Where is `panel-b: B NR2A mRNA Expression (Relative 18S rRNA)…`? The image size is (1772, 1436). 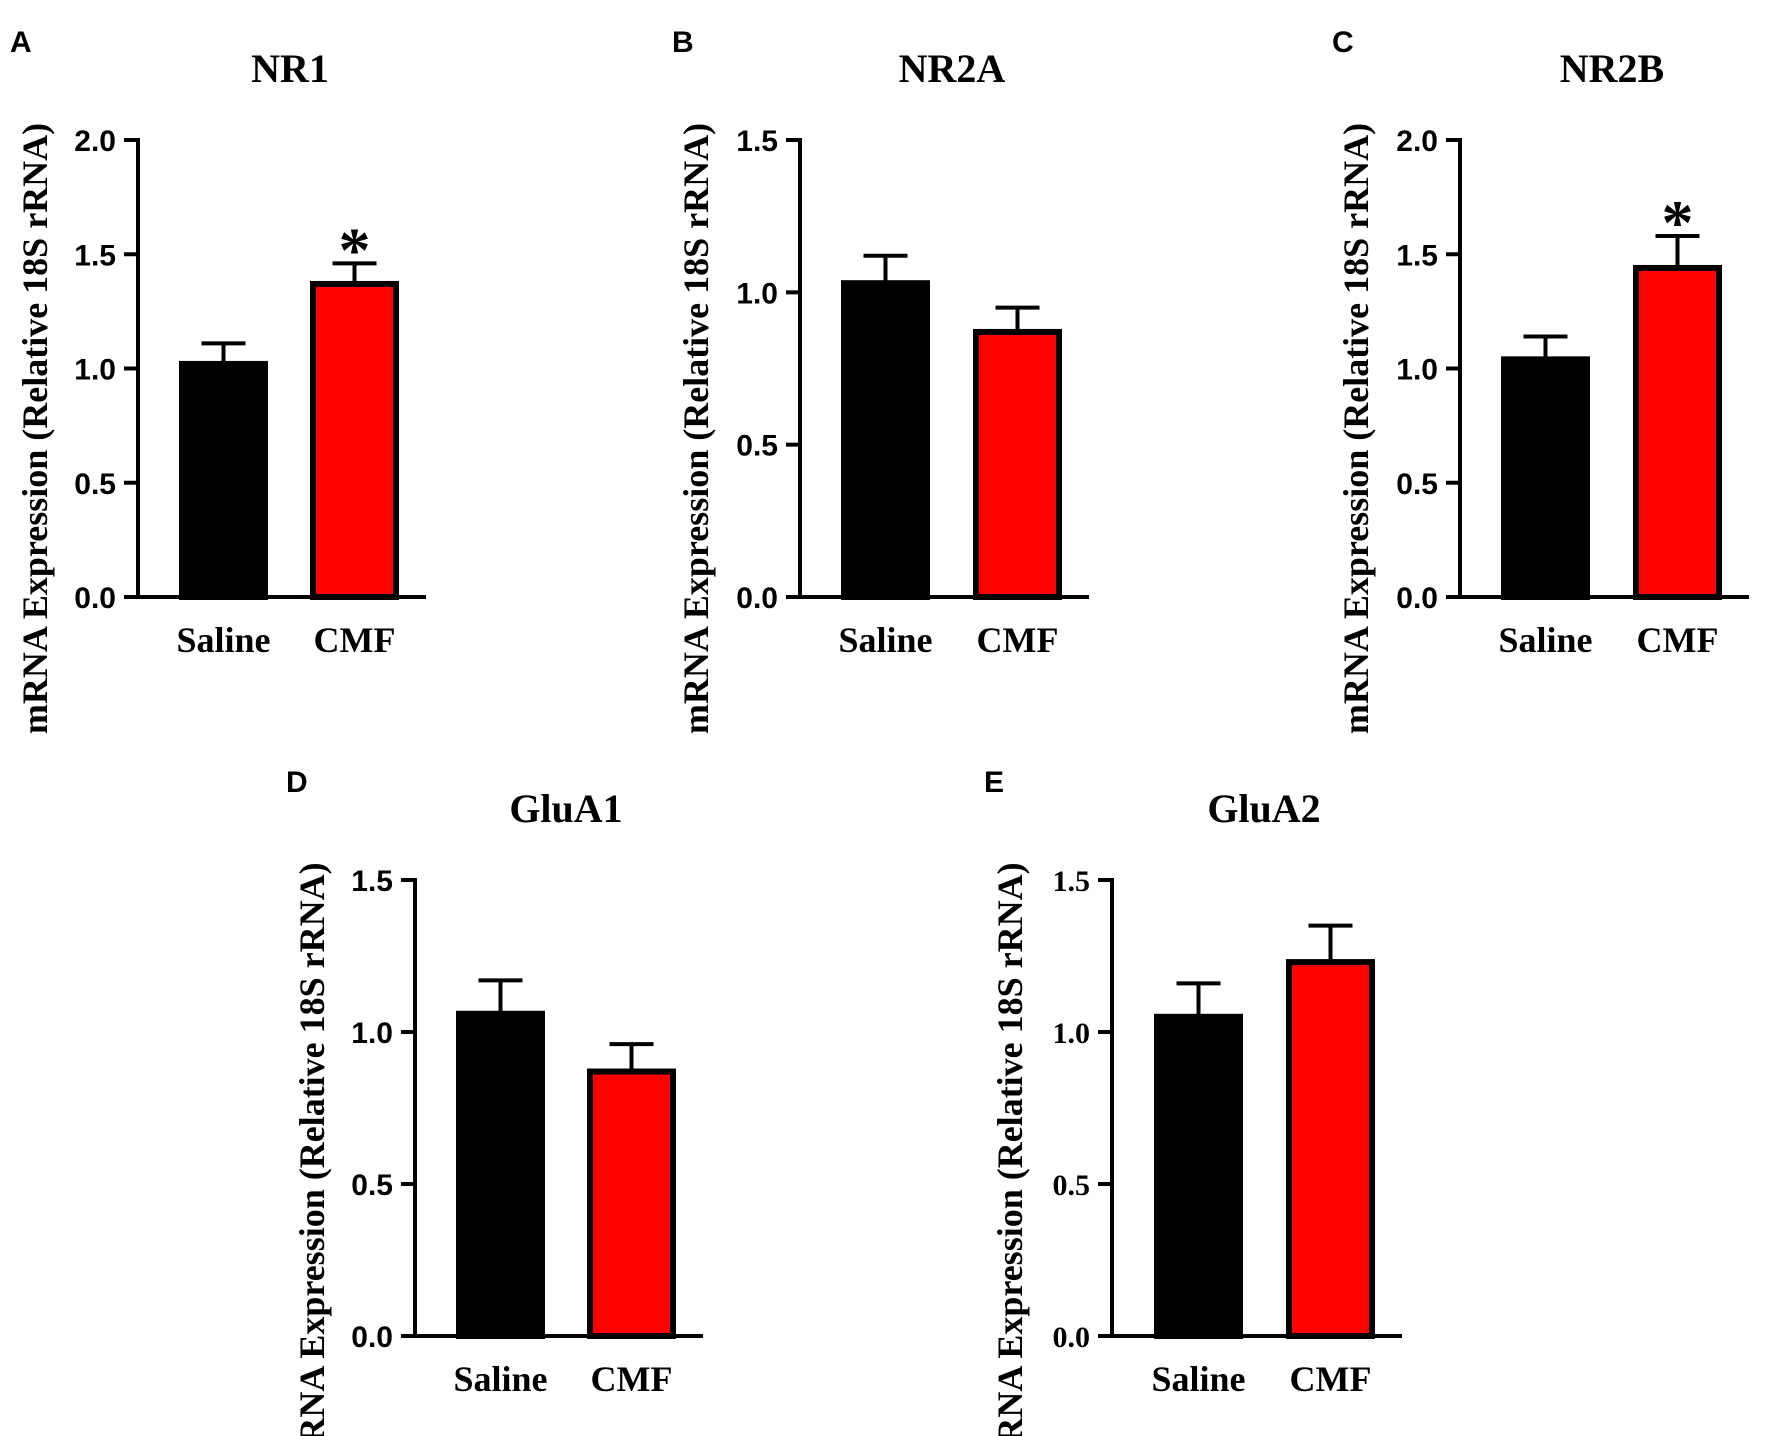
panel-b: B NR2A mRNA Expression (Relative 18S rRNA)… is located at coordinates (880, 380).